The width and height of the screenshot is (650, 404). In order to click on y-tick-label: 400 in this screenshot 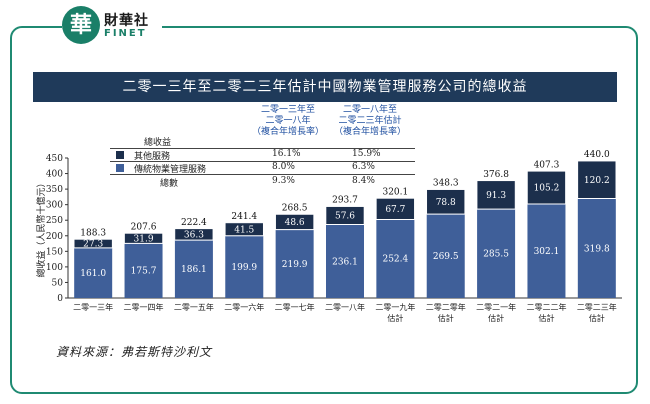, I will do `click(54, 175)`.